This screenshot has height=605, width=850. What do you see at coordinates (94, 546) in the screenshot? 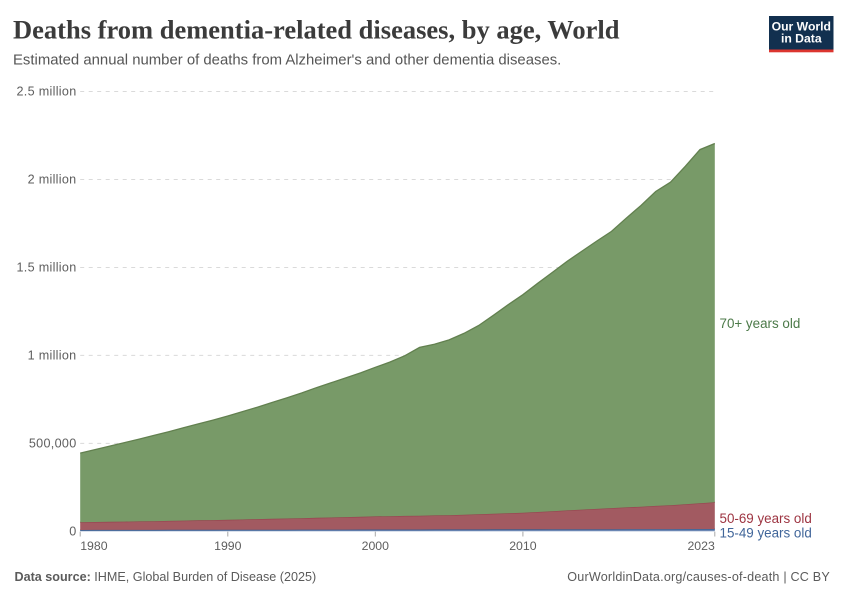
I see `svg-text: 1980` at bounding box center [94, 546].